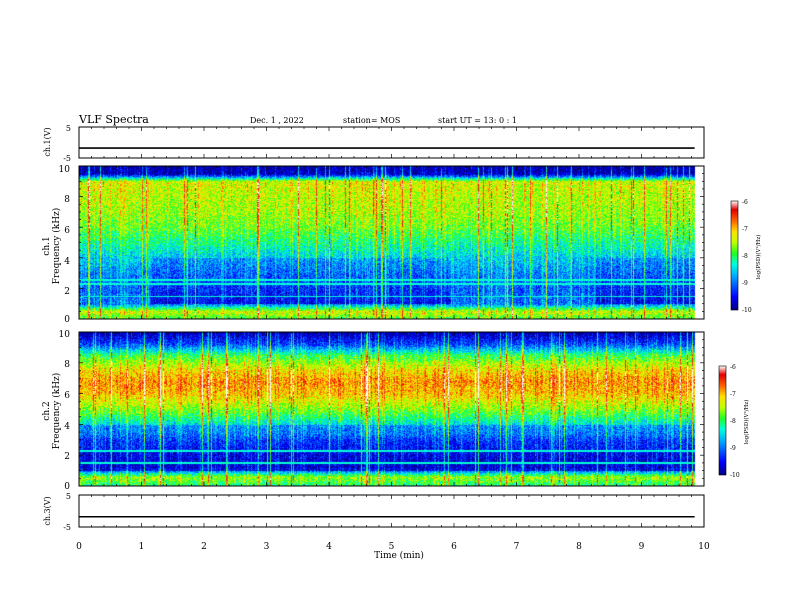  I want to click on ch3-ytick-top: 5, so click(68, 496).